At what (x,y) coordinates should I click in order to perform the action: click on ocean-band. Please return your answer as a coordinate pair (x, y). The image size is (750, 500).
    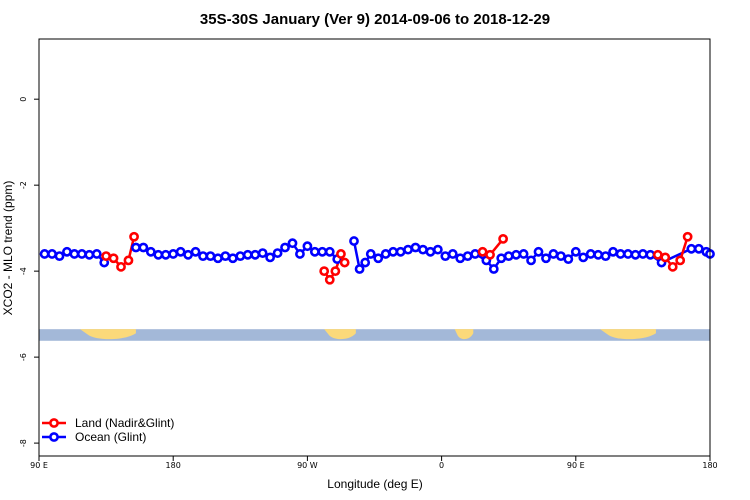
    Looking at the image, I should click on (374, 335).